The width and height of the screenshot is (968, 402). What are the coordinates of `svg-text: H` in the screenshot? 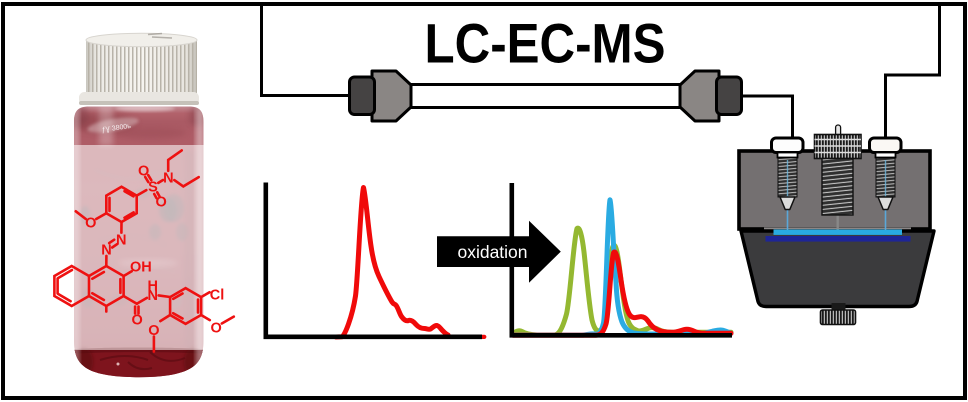 It's located at (153, 286).